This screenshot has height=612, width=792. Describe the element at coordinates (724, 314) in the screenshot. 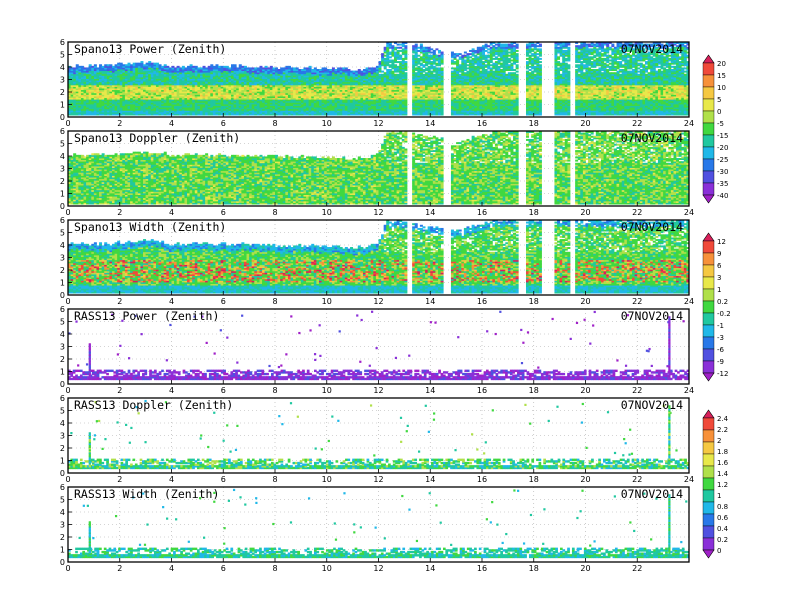

I see `colorbar-label: -0.2` at that location.